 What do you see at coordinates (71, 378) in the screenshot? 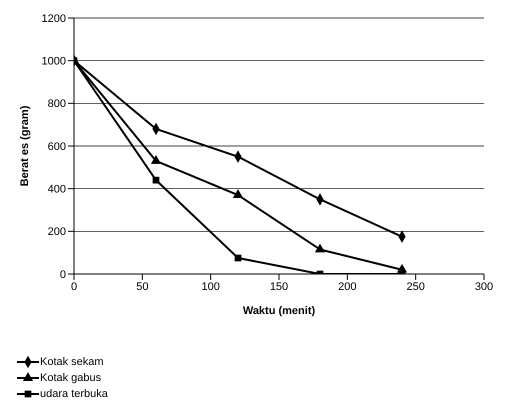
I see `legend-label: Kotak gabus` at bounding box center [71, 378].